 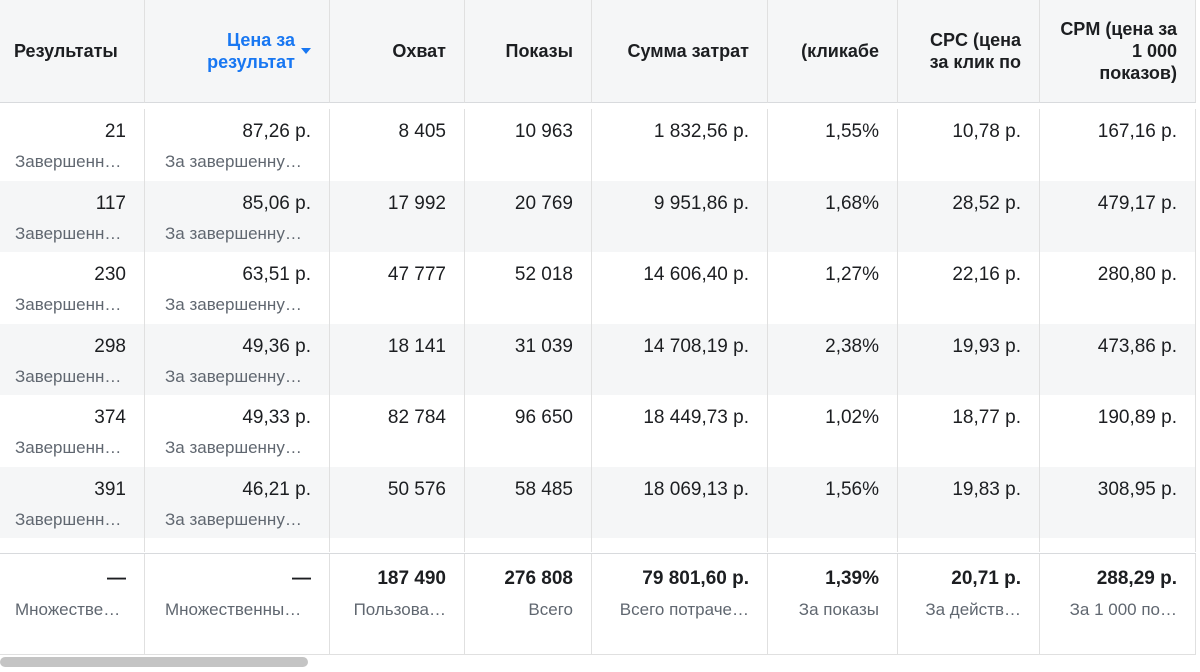 I want to click on table-cell: 280,80 р., so click(x=1118, y=288).